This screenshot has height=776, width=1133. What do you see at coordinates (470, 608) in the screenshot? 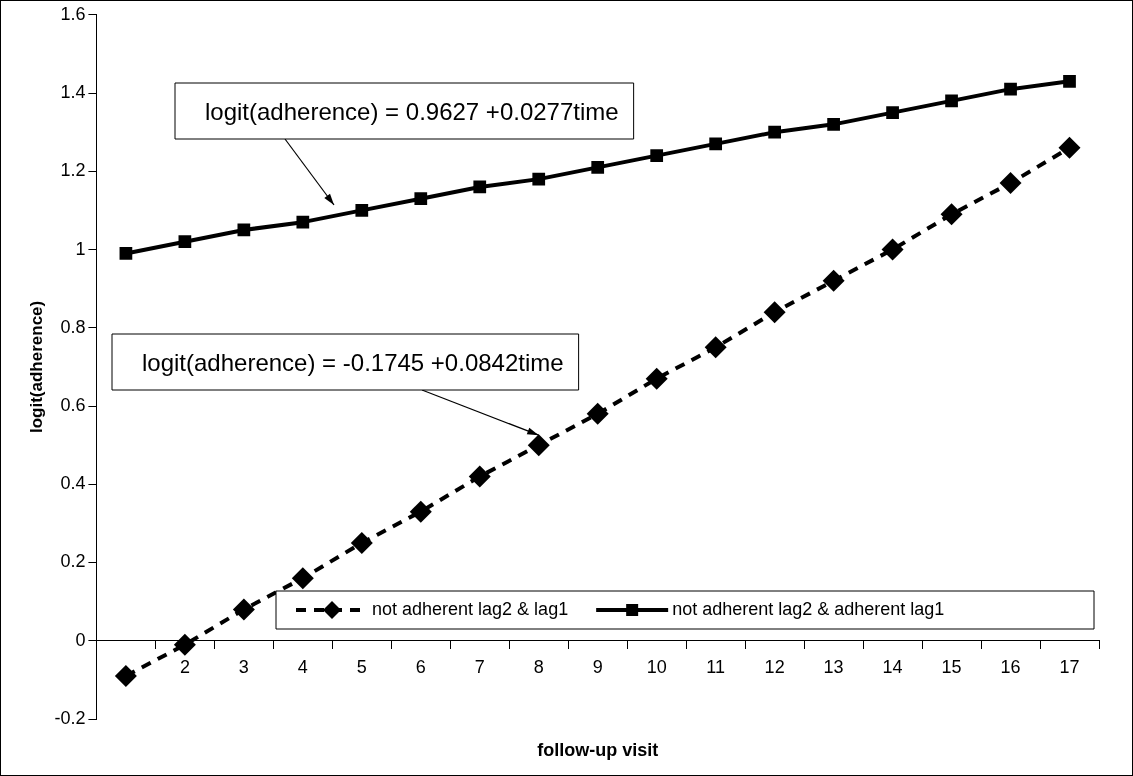
I see `legend-label: not adherent lag2 & lag1` at bounding box center [470, 608].